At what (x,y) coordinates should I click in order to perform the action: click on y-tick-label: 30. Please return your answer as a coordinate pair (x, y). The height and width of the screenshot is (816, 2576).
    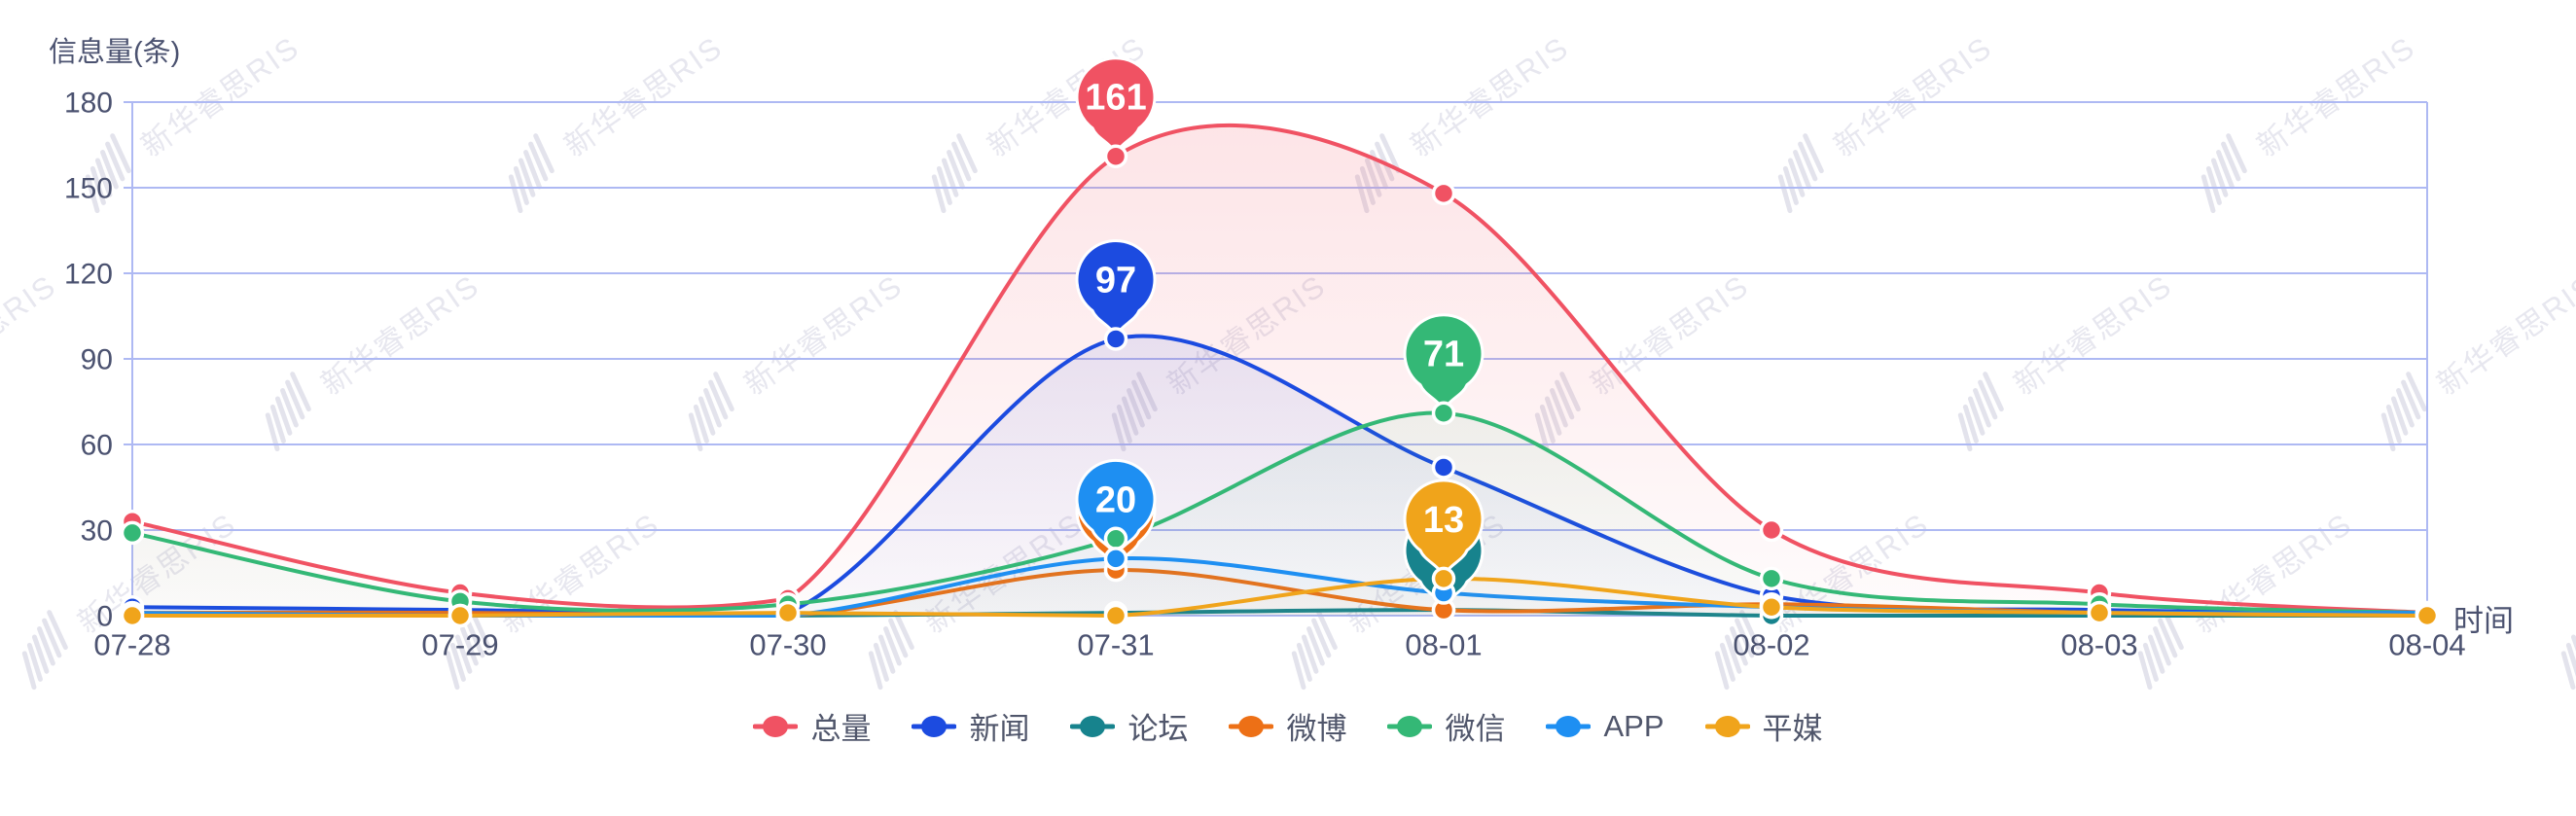
    Looking at the image, I should click on (97, 531).